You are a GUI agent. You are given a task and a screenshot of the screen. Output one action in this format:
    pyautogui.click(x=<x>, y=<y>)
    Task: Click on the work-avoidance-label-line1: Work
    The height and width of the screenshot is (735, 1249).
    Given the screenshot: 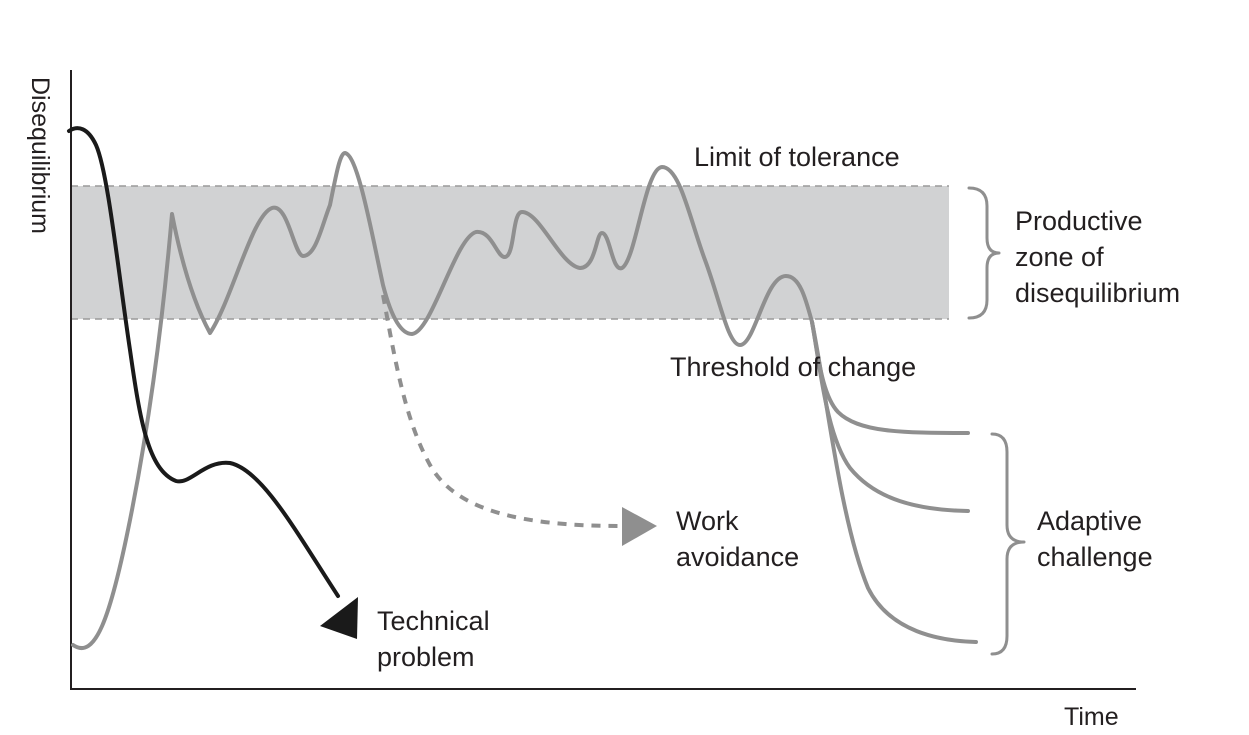 What is the action you would take?
    pyautogui.click(x=707, y=521)
    